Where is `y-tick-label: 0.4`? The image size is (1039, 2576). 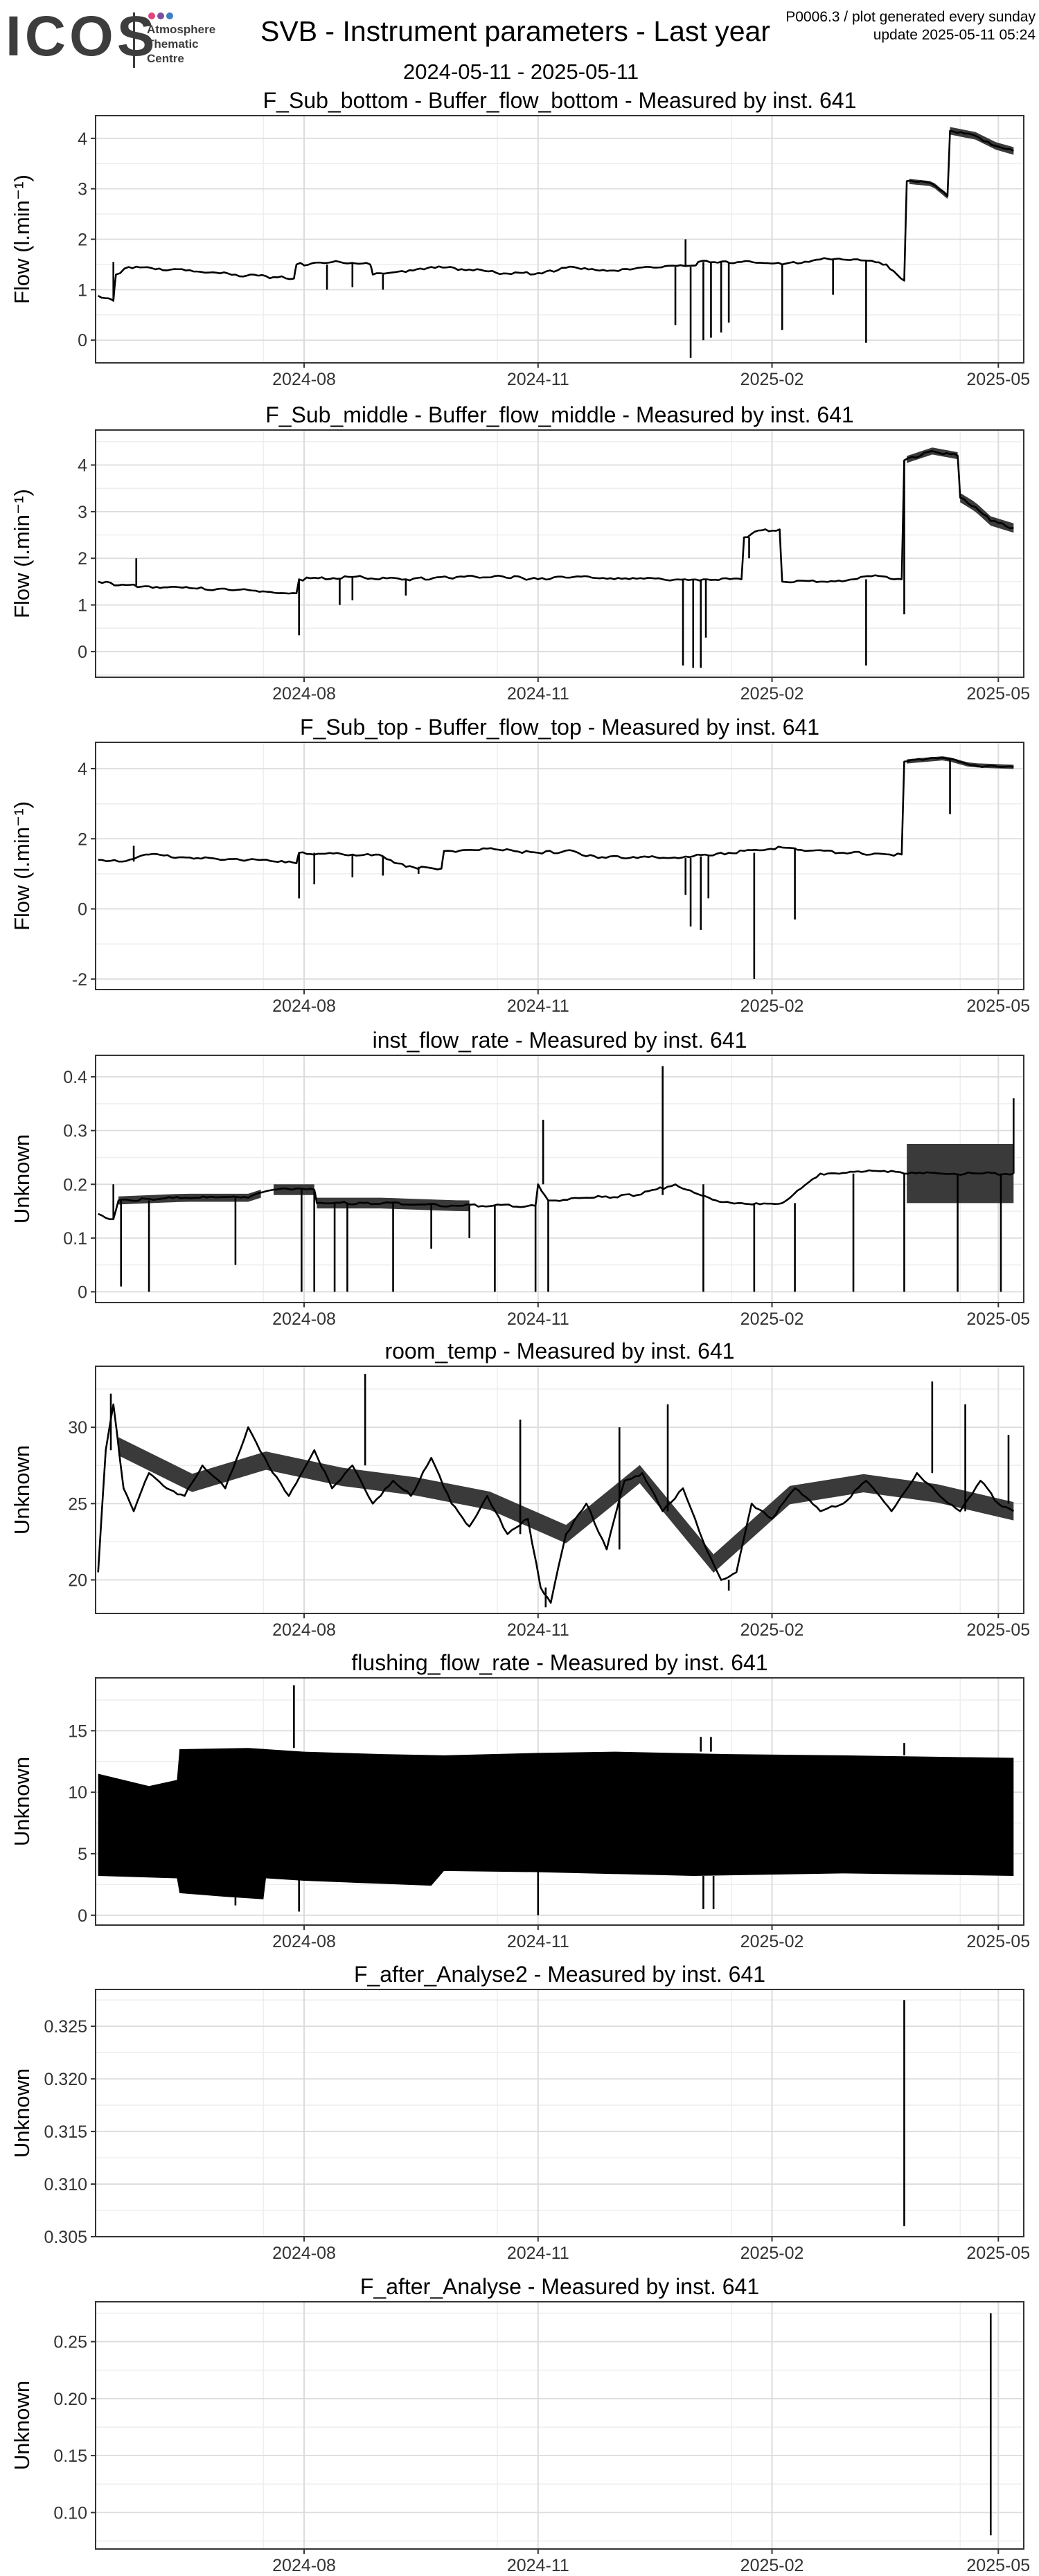 y-tick-label: 0.4 is located at coordinates (75, 1077).